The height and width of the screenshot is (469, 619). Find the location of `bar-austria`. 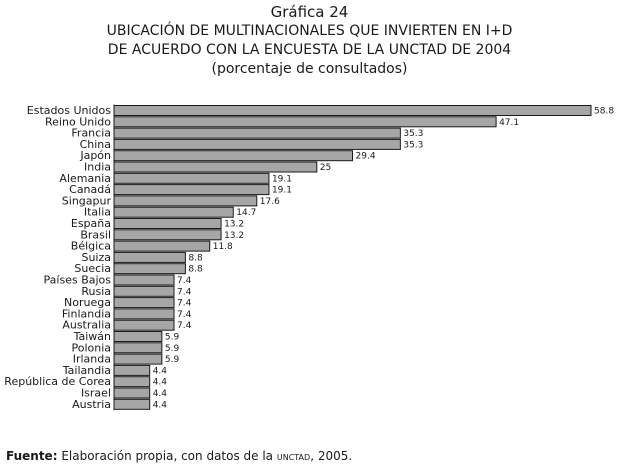

bar-austria is located at coordinates (132, 404).